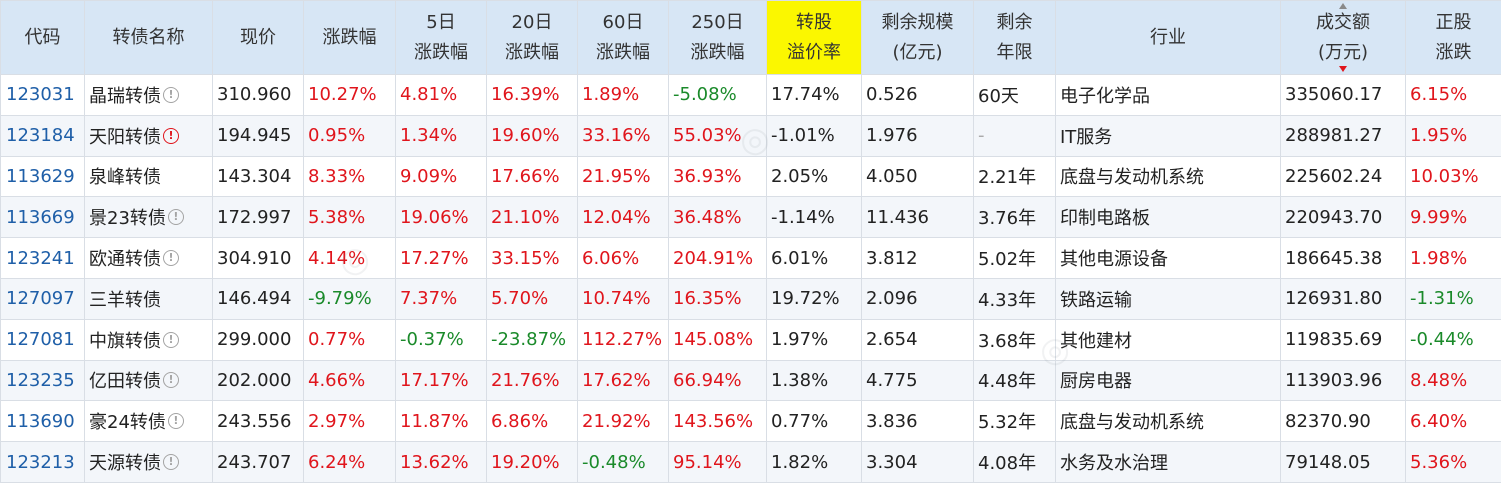 This screenshot has height=483, width=1501. I want to click on chg20-cell: 17.66%, so click(532, 176).